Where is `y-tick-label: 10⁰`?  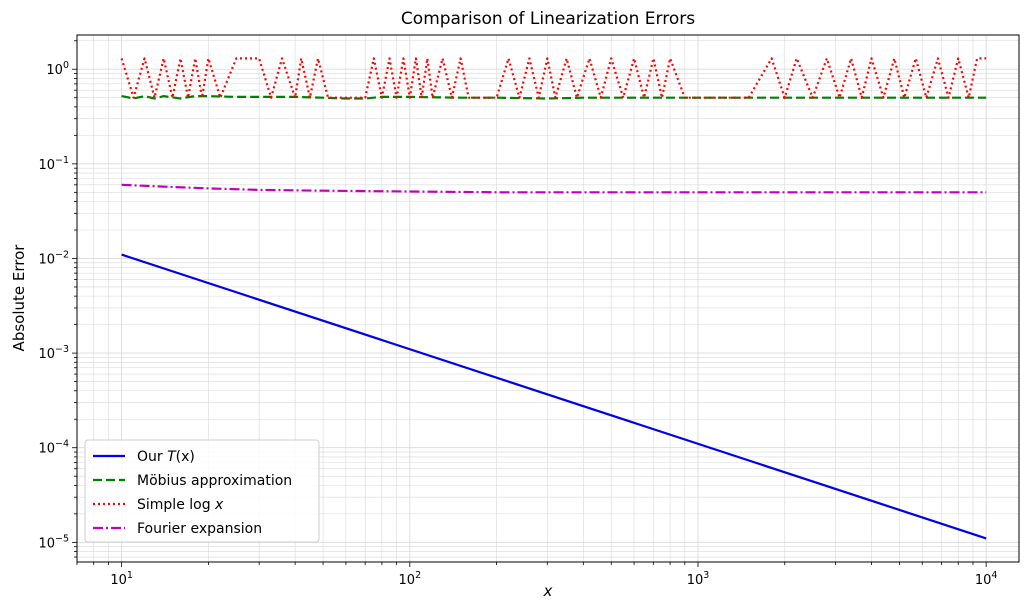
y-tick-label: 10⁰ is located at coordinates (57, 69).